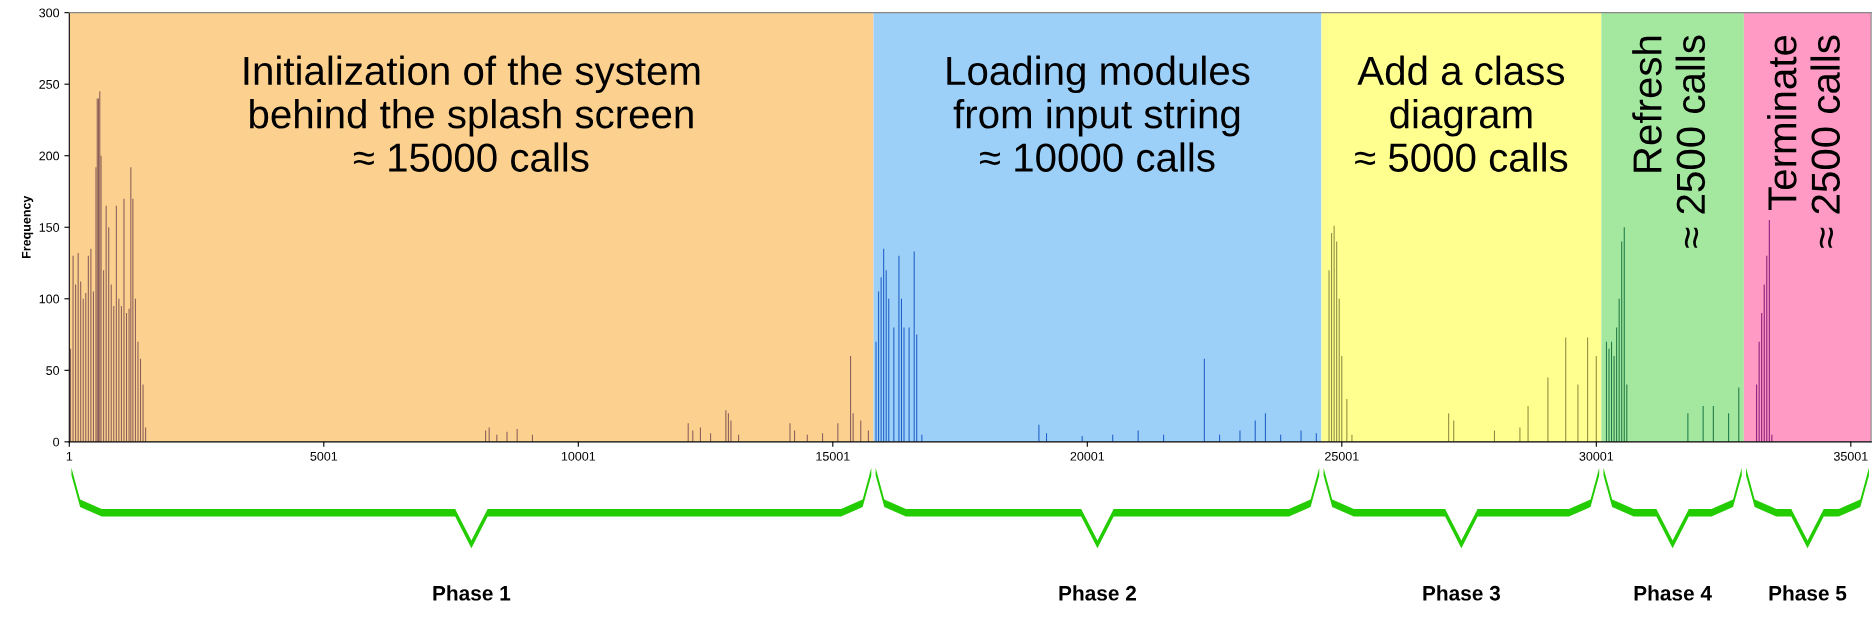 The width and height of the screenshot is (1873, 633). I want to click on y-tick-label: 50, so click(53, 370).